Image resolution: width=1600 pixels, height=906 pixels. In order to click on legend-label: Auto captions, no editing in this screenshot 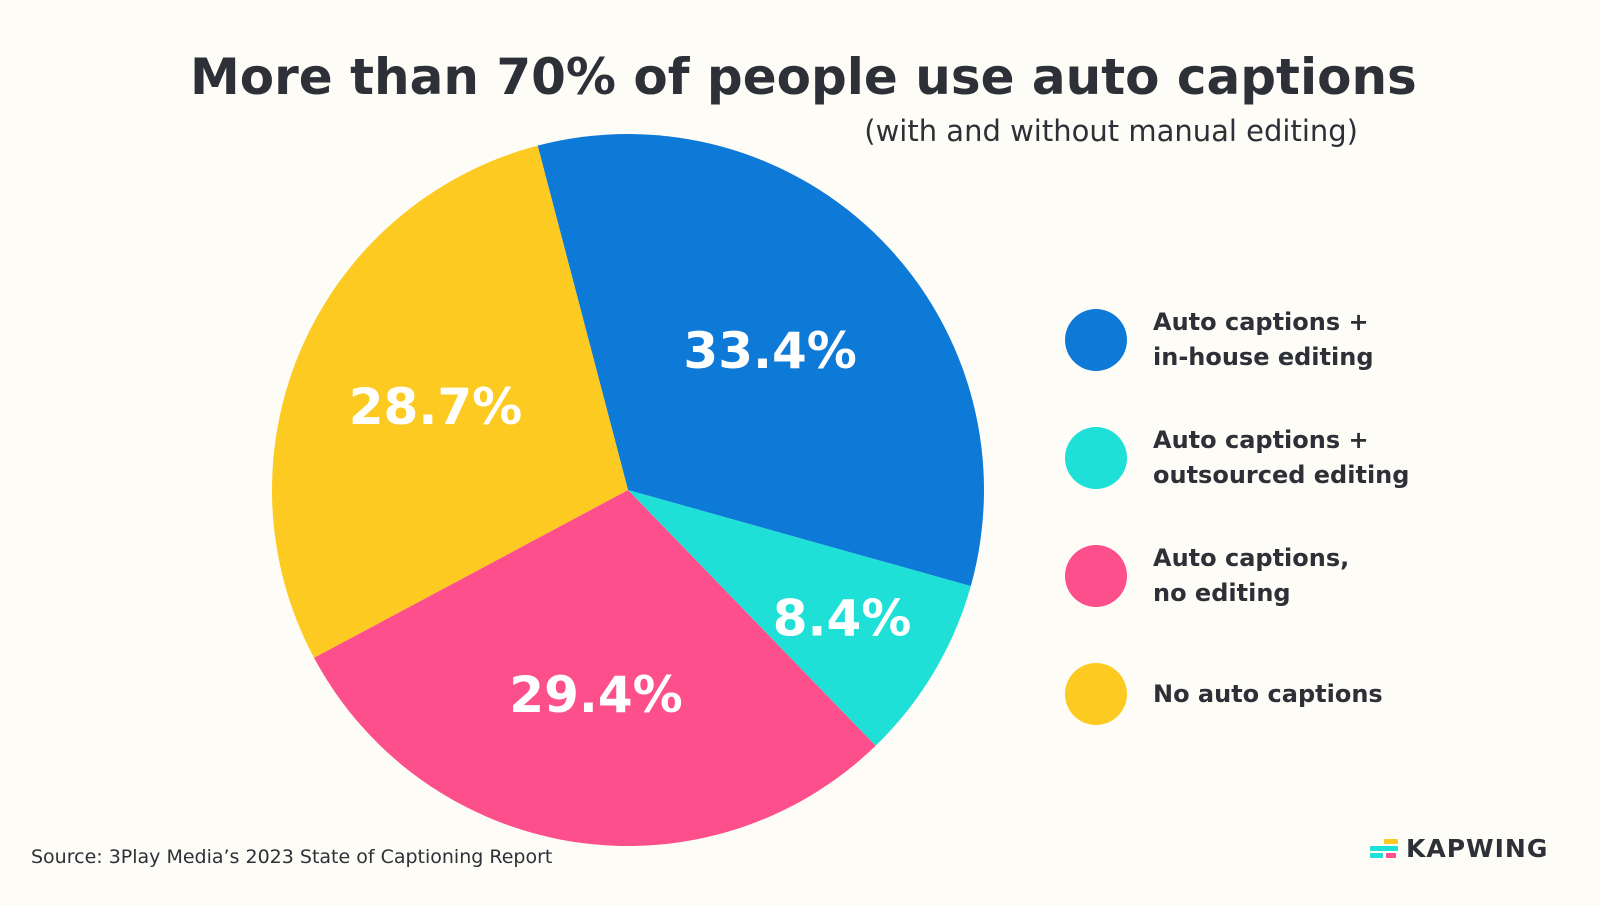, I will do `click(1251, 575)`.